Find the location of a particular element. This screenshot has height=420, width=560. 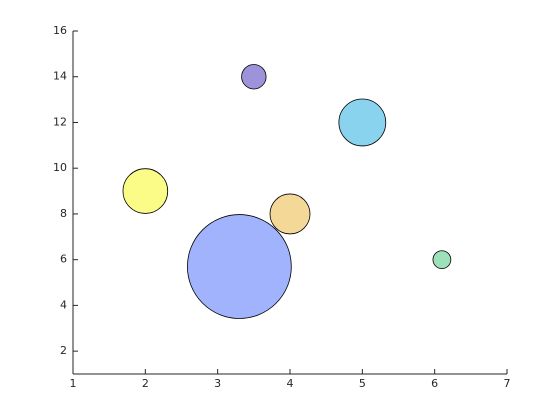

y-tick-label: 2 is located at coordinates (63, 350).